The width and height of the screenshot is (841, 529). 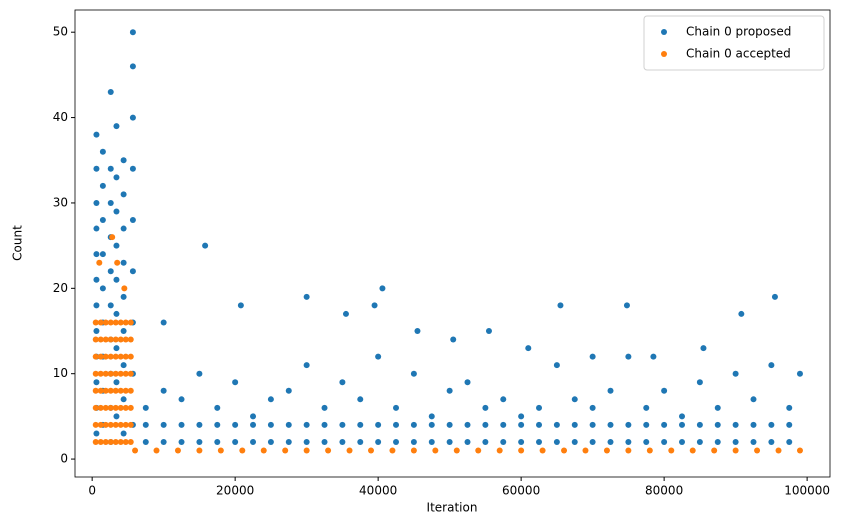 What do you see at coordinates (235, 491) in the screenshot?
I see `x-tick-label: 20000` at bounding box center [235, 491].